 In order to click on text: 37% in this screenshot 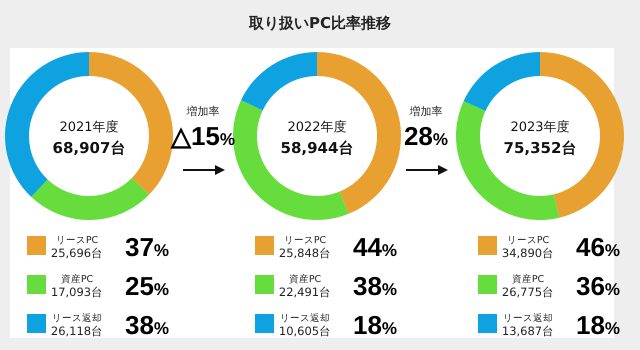, I will do `click(147, 247)`.